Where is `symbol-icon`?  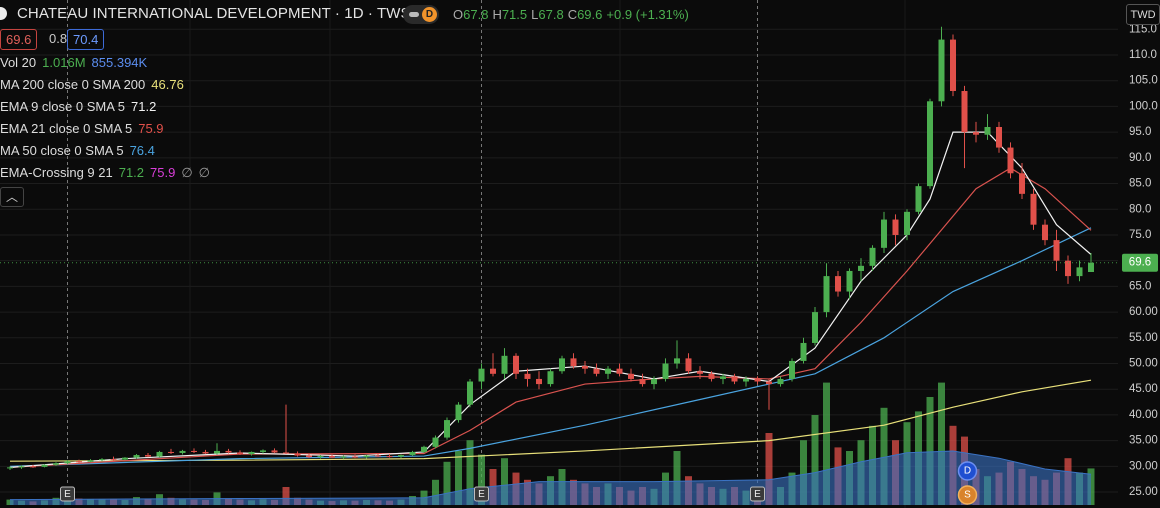
symbol-icon is located at coordinates (3, 13).